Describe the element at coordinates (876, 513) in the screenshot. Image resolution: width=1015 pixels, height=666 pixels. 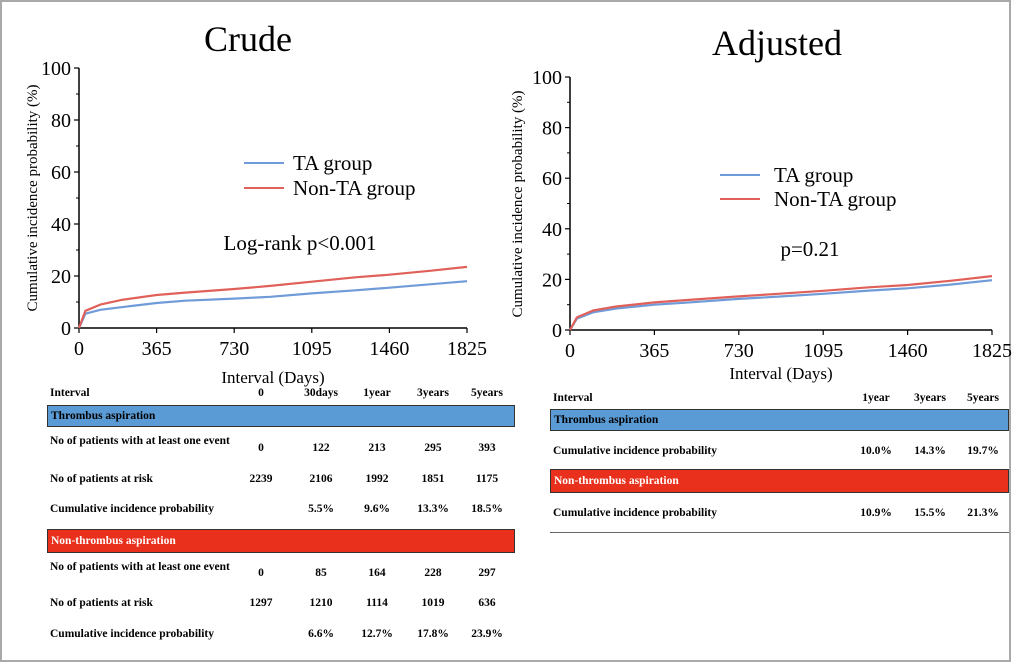
I see `cell: 10.9%` at that location.